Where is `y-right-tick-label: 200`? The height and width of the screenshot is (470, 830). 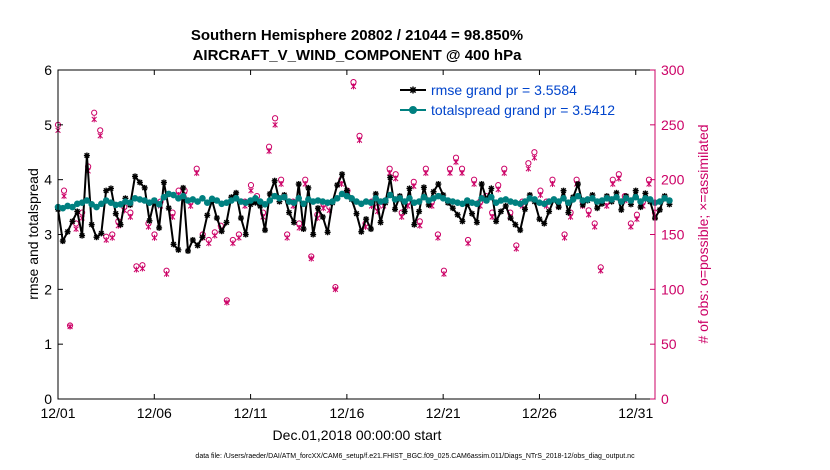
y-right-tick-label: 200 is located at coordinates (673, 180).